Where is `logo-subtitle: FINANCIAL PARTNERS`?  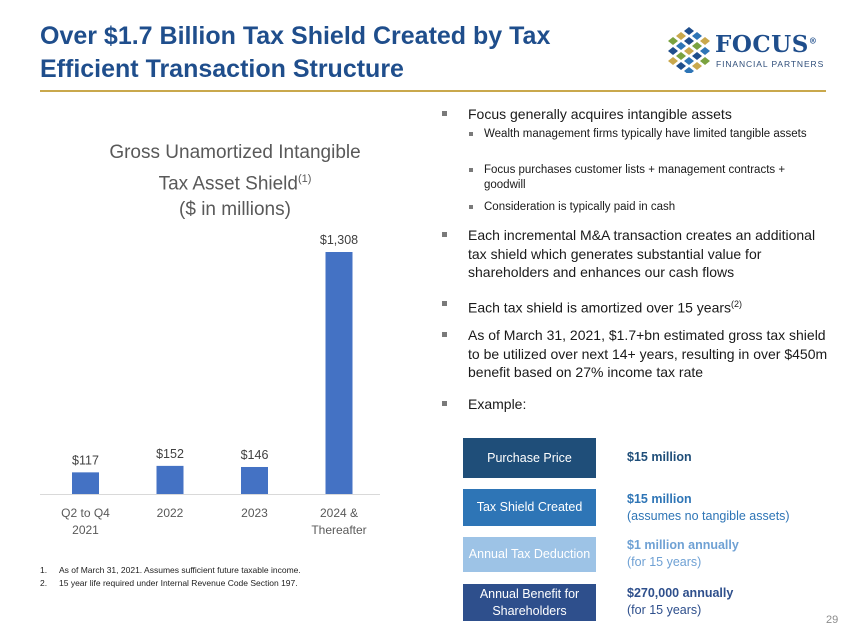
logo-subtitle: FINANCIAL PARTNERS is located at coordinates (770, 64).